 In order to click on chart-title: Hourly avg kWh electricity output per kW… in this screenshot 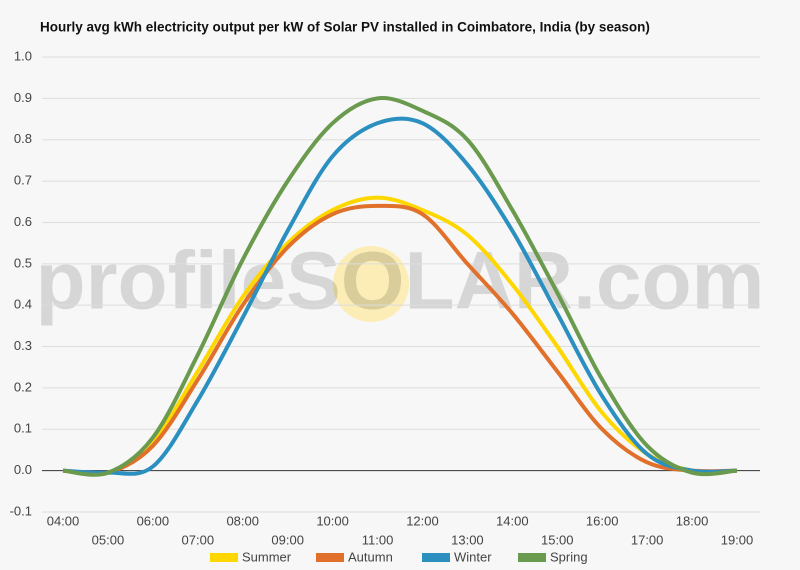, I will do `click(345, 27)`.